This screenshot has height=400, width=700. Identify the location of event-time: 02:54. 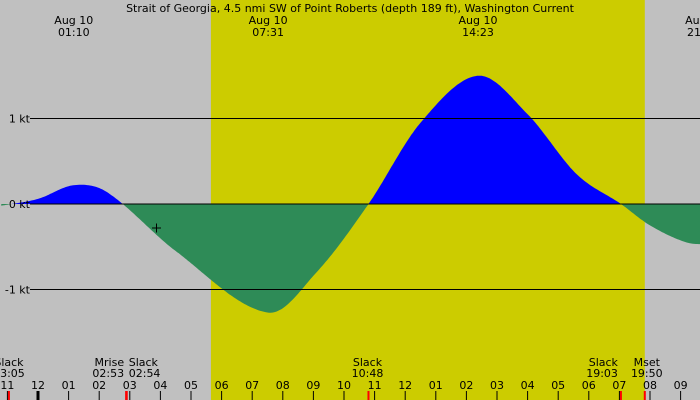
(145, 373).